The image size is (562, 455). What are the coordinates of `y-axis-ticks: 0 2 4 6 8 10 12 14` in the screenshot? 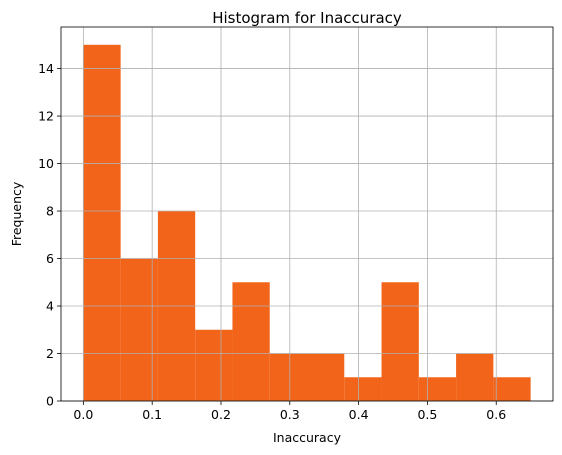 It's located at (49, 235).